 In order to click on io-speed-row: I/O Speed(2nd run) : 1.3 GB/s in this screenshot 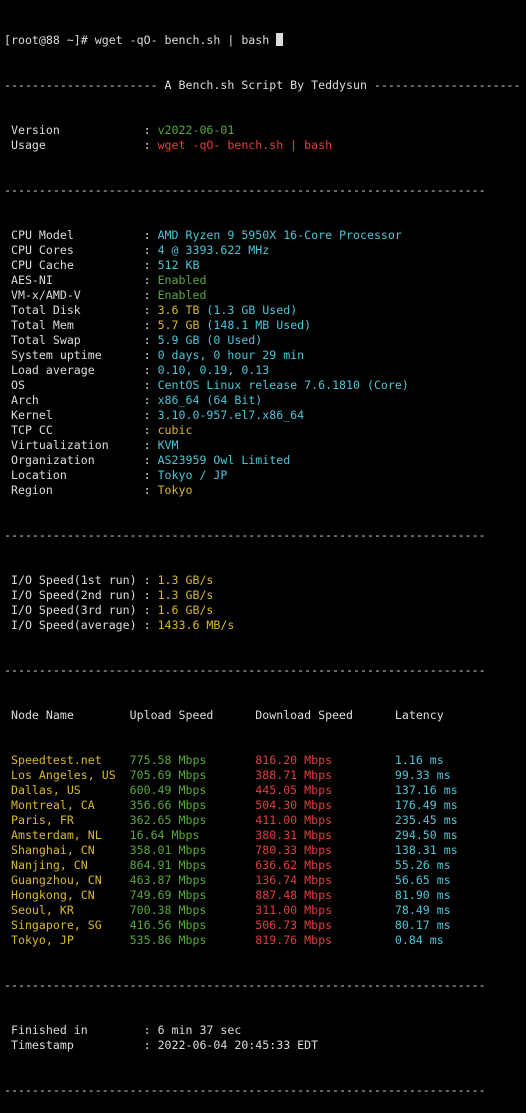, I will do `click(265, 595)`.